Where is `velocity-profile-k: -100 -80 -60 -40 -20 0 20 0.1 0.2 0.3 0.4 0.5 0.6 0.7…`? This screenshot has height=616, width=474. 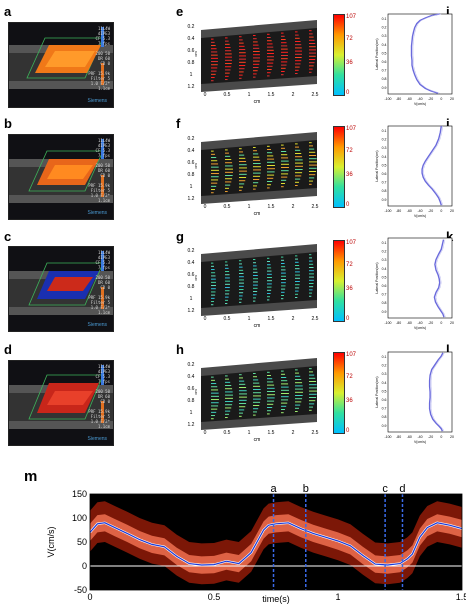
velocity-profile-k: -100 -80 -60 -40 -20 0 20 0.1 0.2 0.3 0.4 0.5 0.6 0.7… is located at coordinates (414, 283).